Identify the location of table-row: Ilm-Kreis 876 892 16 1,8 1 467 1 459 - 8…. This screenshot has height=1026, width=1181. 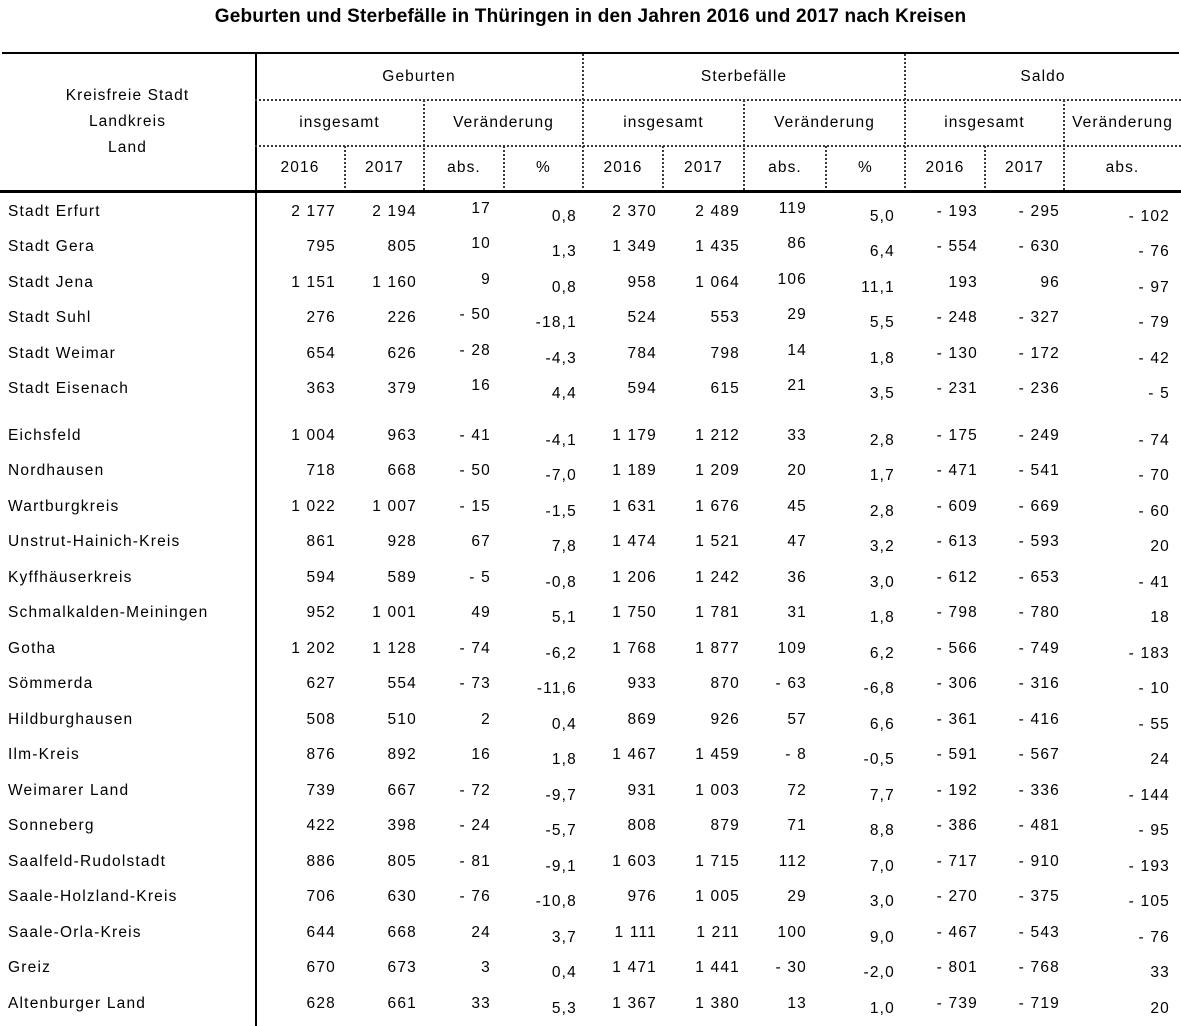
(590, 756).